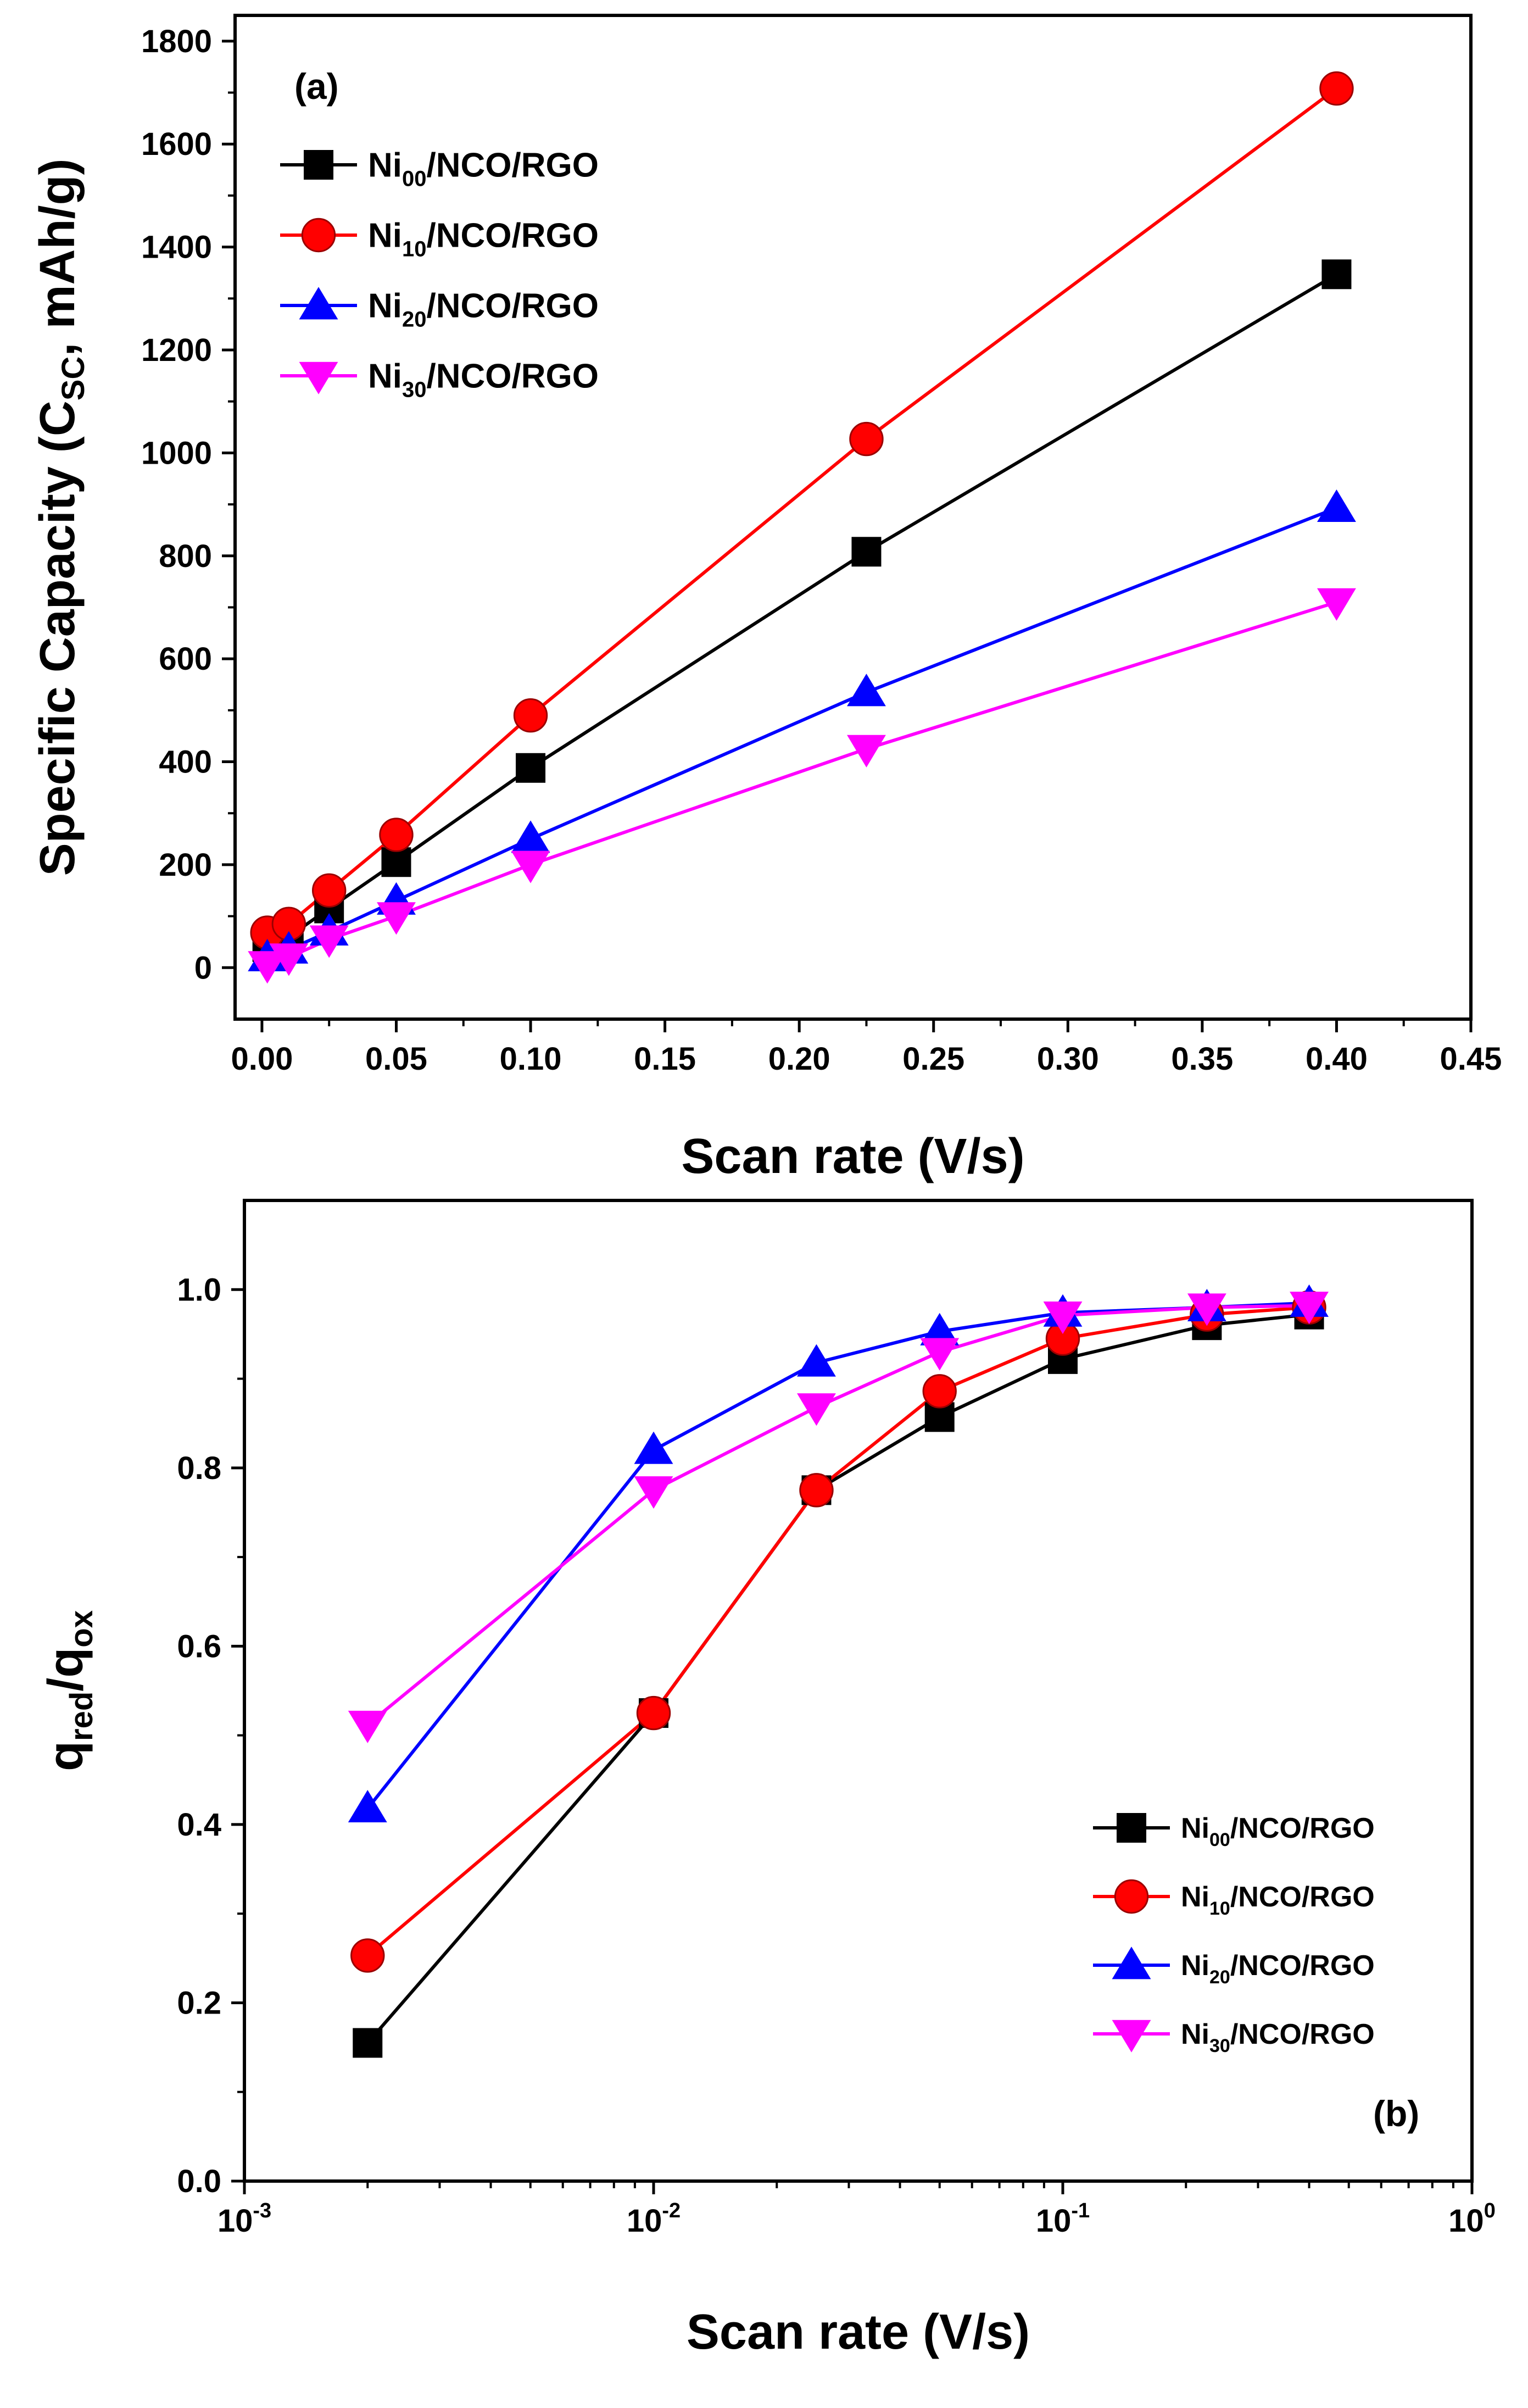 The width and height of the screenshot is (1528, 2408). What do you see at coordinates (199, 2181) in the screenshot?
I see `y-tick-label: 0.0` at bounding box center [199, 2181].